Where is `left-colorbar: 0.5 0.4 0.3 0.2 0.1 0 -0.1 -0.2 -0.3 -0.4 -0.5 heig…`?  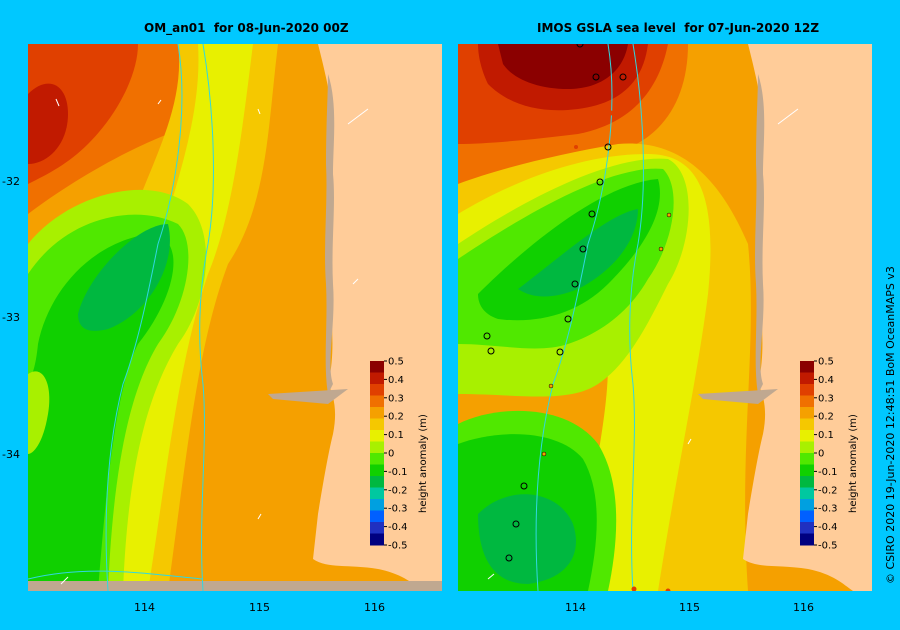
left-colorbar: 0.5 0.4 0.3 0.2 0.1 0 -0.1 -0.2 -0.3 -0.4 -0.5 heig… is located at coordinates (403, 455).